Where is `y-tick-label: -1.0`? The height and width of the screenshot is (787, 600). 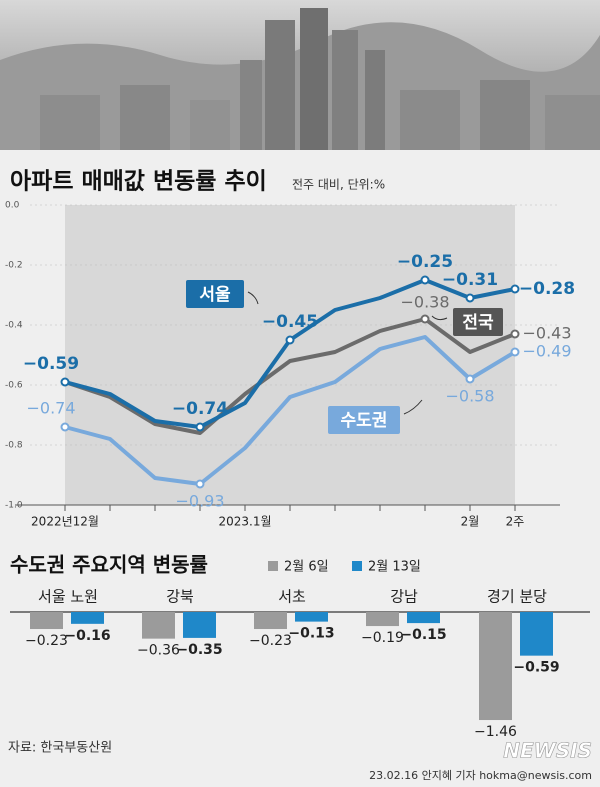 y-tick-label: -1.0 is located at coordinates (14, 506).